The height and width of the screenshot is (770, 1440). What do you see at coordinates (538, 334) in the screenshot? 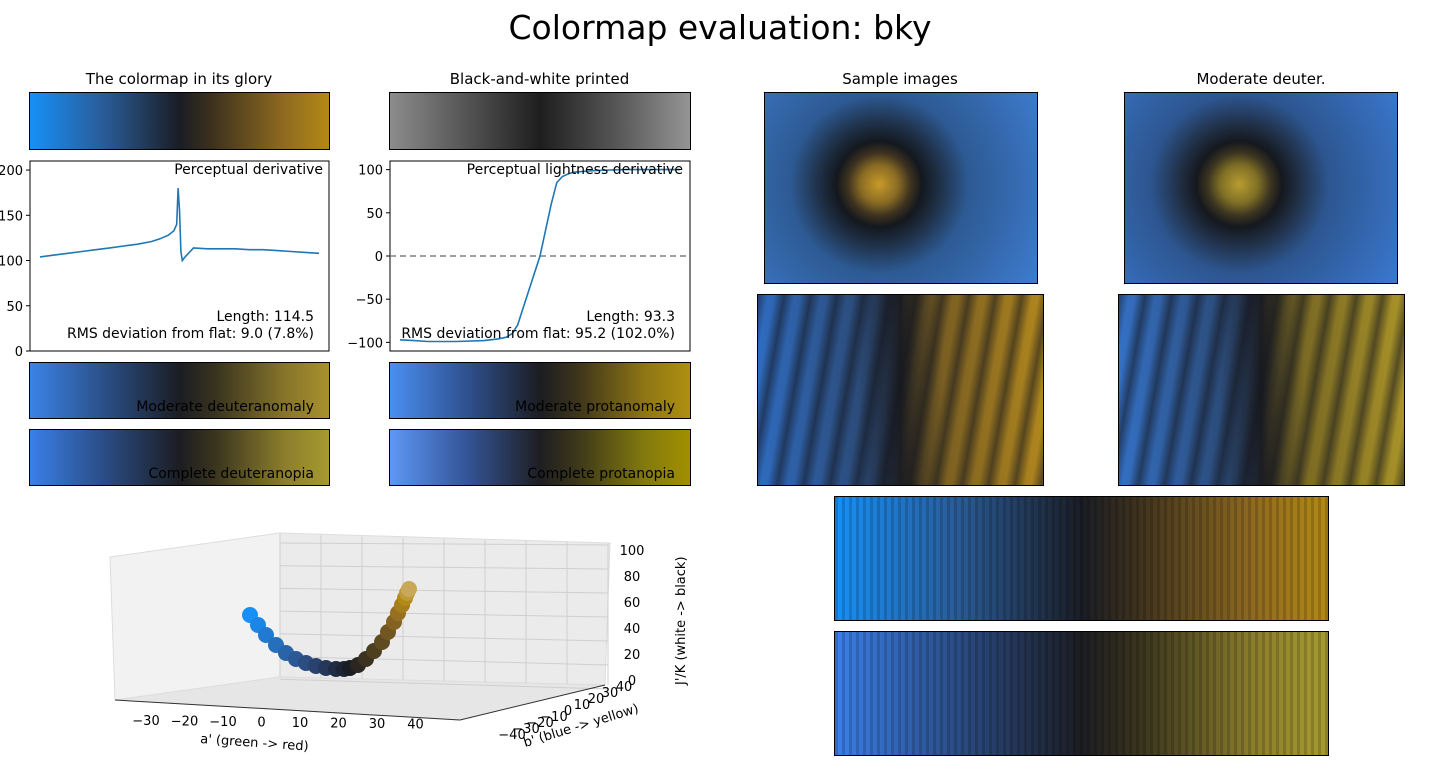
I see `chart2-rms-label: RMS deviation from flat: 95.2 (102.0%)` at bounding box center [538, 334].